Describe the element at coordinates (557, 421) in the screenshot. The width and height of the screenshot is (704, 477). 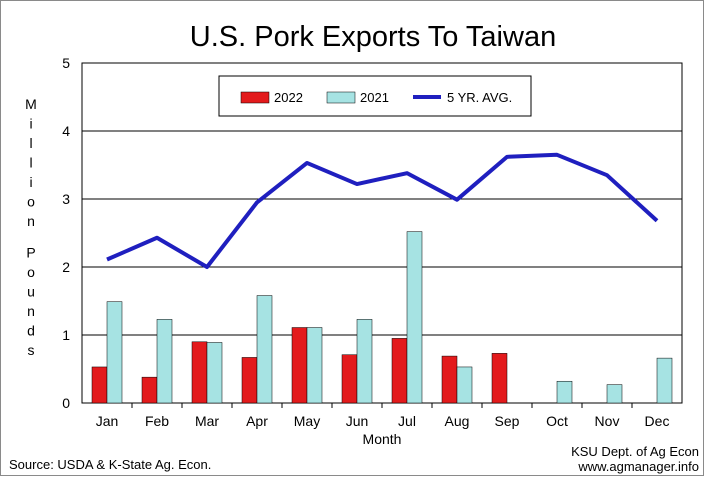
I see `x-tick-label: Oct` at that location.